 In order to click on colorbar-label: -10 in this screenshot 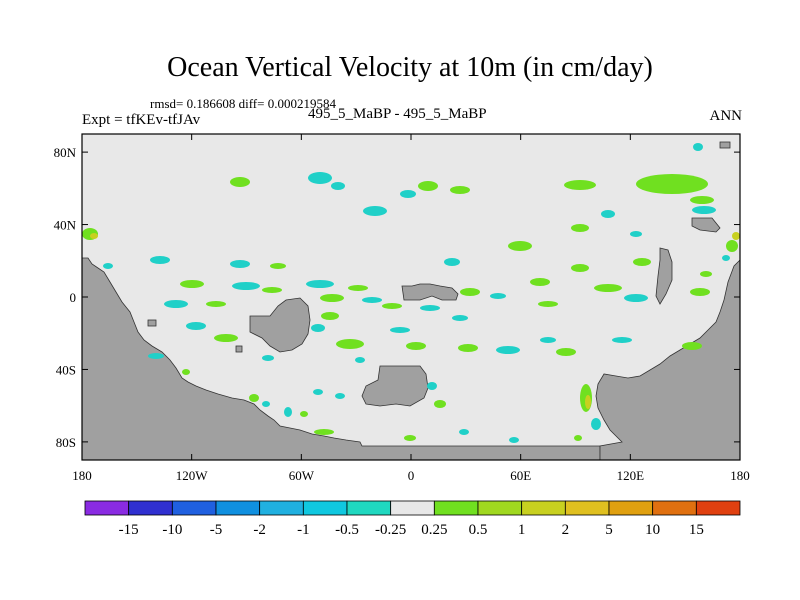, I will do `click(172, 530)`.